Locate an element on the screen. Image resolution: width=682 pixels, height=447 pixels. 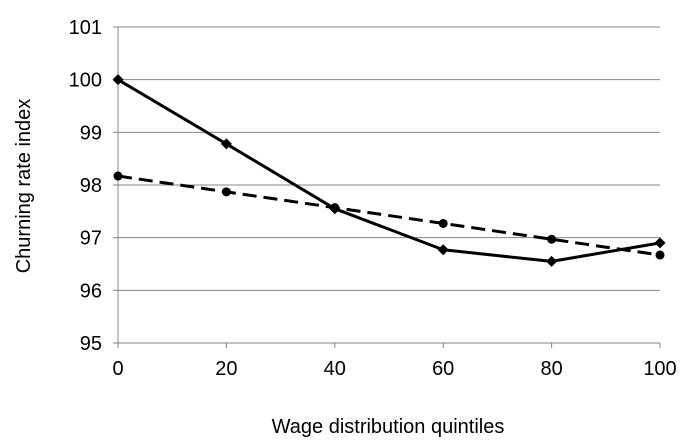
y-tick-label-100: 100 is located at coordinates (85, 81).